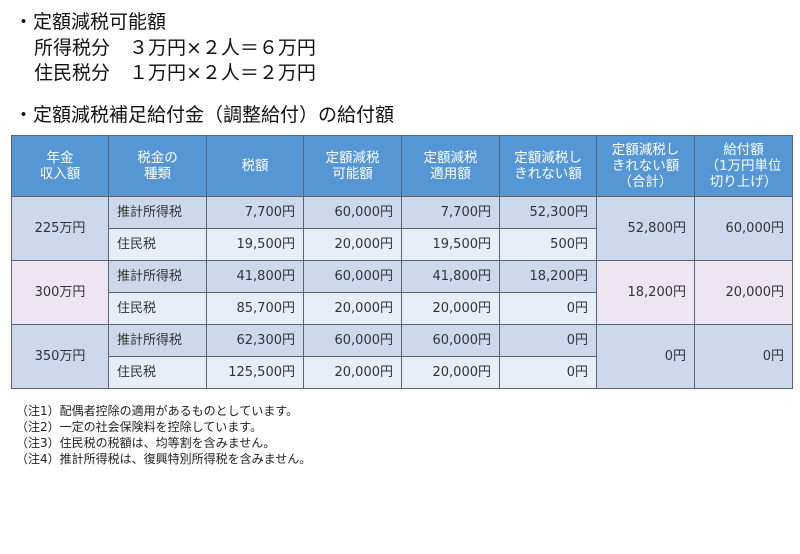  Describe the element at coordinates (450, 276) in the screenshot. I see `applied-cell: 41,800円` at that location.